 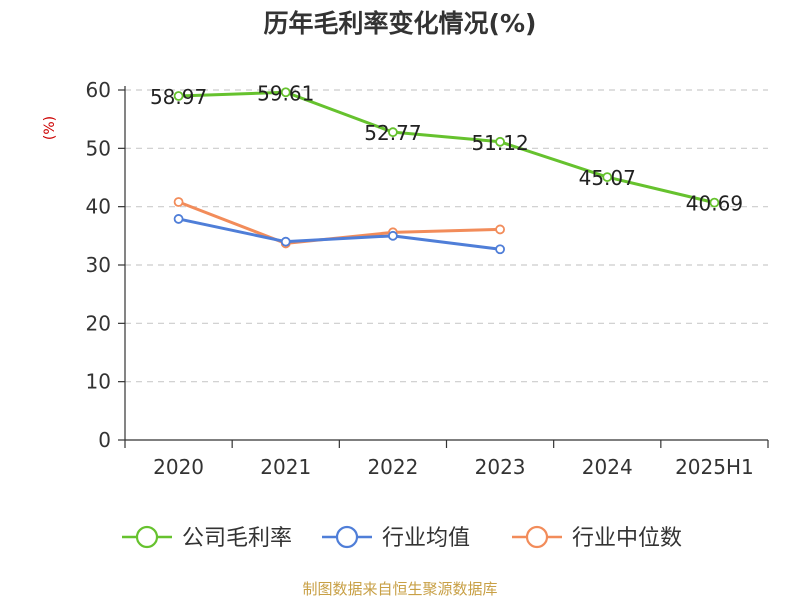 I want to click on data-label: 58.97, so click(x=178, y=97).